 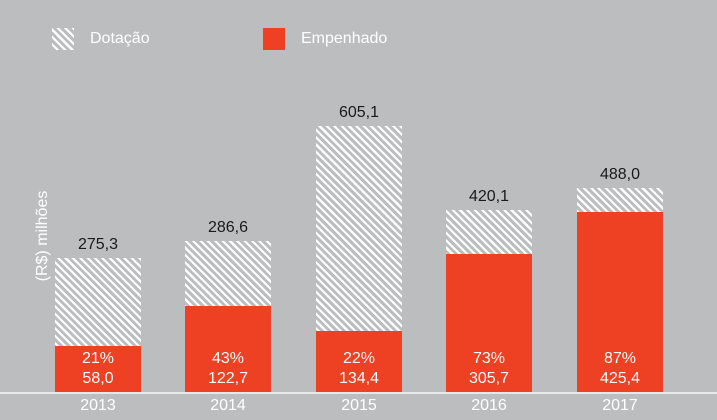 I want to click on empenhado-value-label: 58,0, so click(x=98, y=378).